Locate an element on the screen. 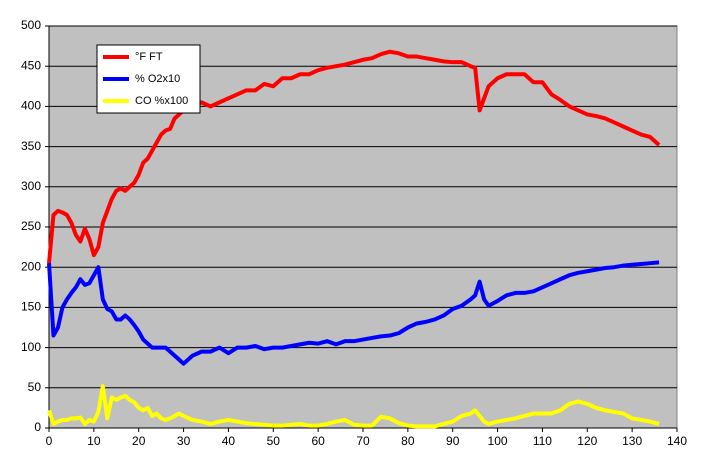 This screenshot has height=474, width=705. x-tick-label: 120 is located at coordinates (587, 441).